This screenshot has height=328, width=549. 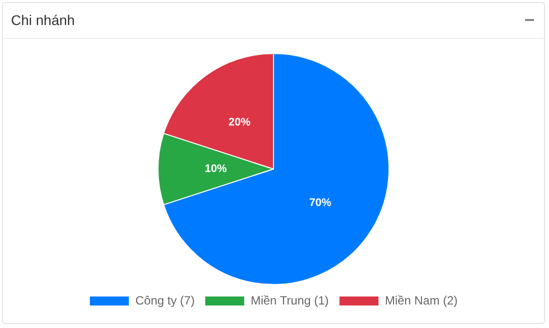 I want to click on legend-label: Miền Nam (2), so click(x=421, y=300).